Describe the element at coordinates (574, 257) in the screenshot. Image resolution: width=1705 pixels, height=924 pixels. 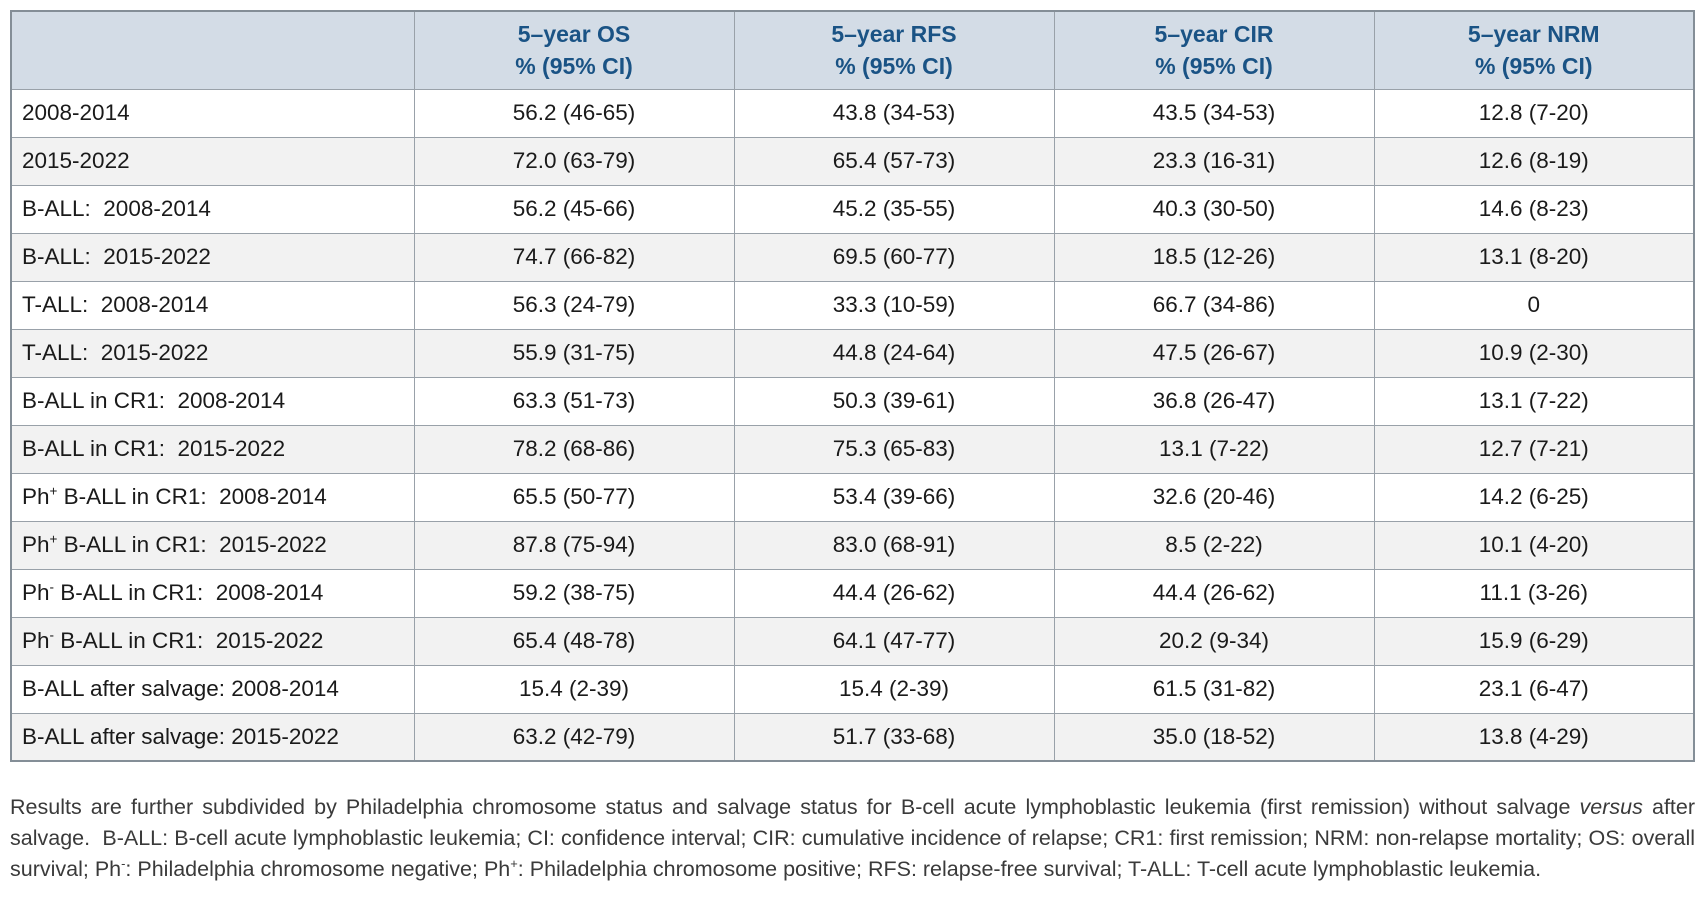
I see `value-cell: 74.7 (66-82)` at that location.